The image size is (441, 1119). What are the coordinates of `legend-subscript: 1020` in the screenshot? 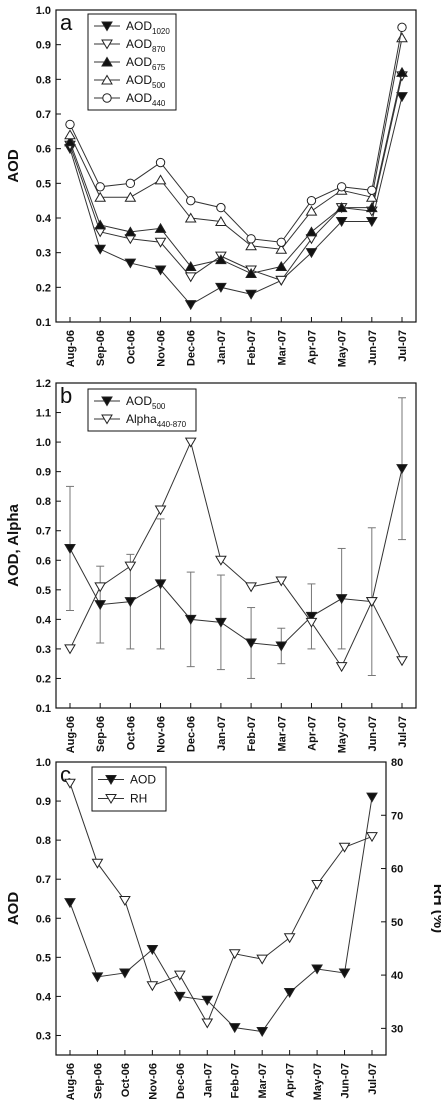 It's located at (161, 31).